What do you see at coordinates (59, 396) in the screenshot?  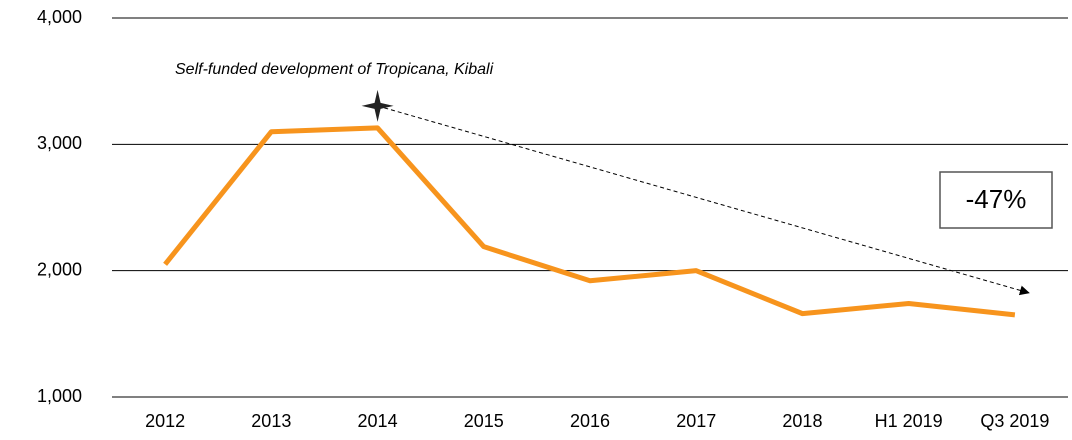 I see `y-tick-label: 1,000` at bounding box center [59, 396].